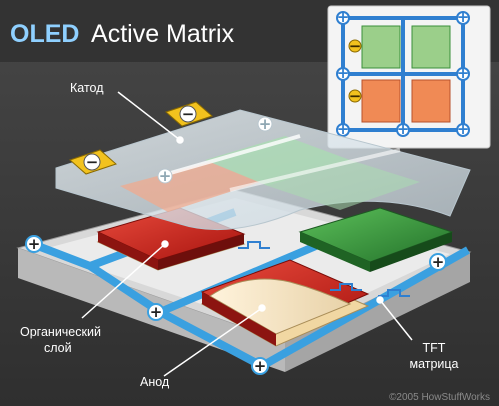 The height and width of the screenshot is (406, 499). I want to click on tft-transistors, so click(324, 269).